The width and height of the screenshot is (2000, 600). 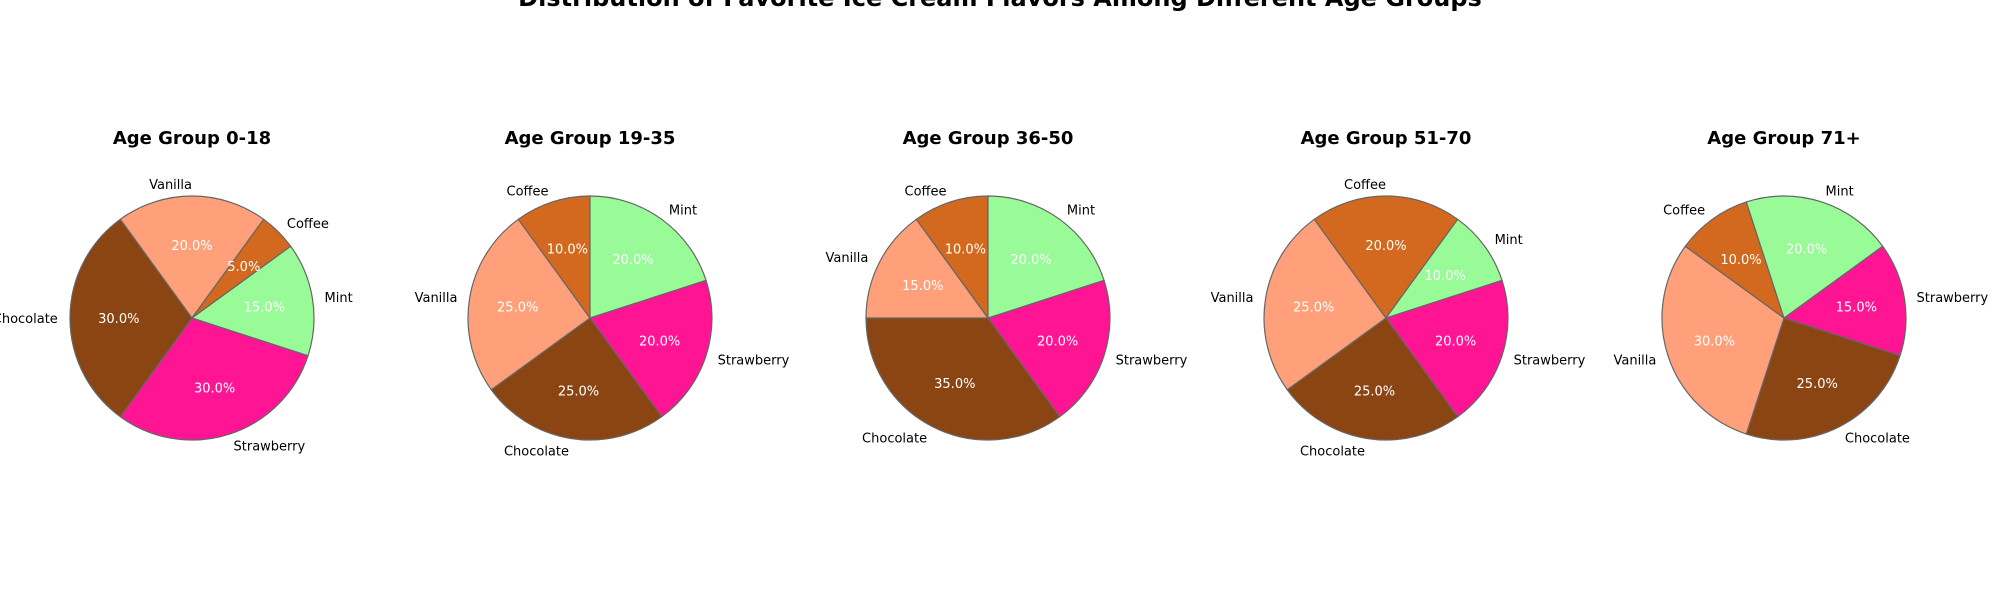 I want to click on pie-title-age-group-51-70: Age Group 51-70, so click(x=1386, y=138).